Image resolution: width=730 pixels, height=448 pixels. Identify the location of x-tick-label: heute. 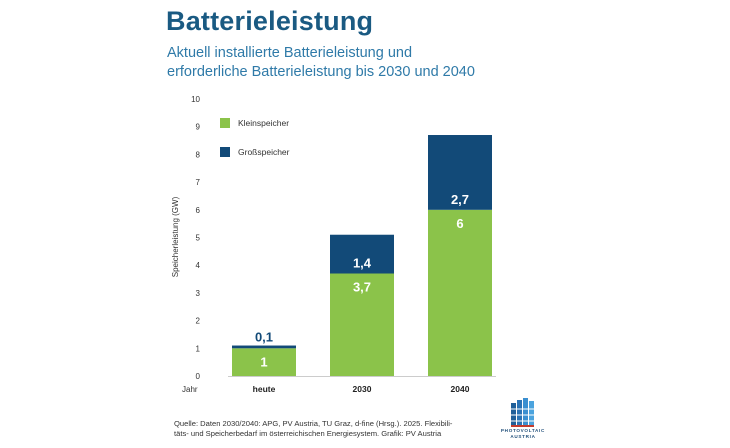
(264, 389).